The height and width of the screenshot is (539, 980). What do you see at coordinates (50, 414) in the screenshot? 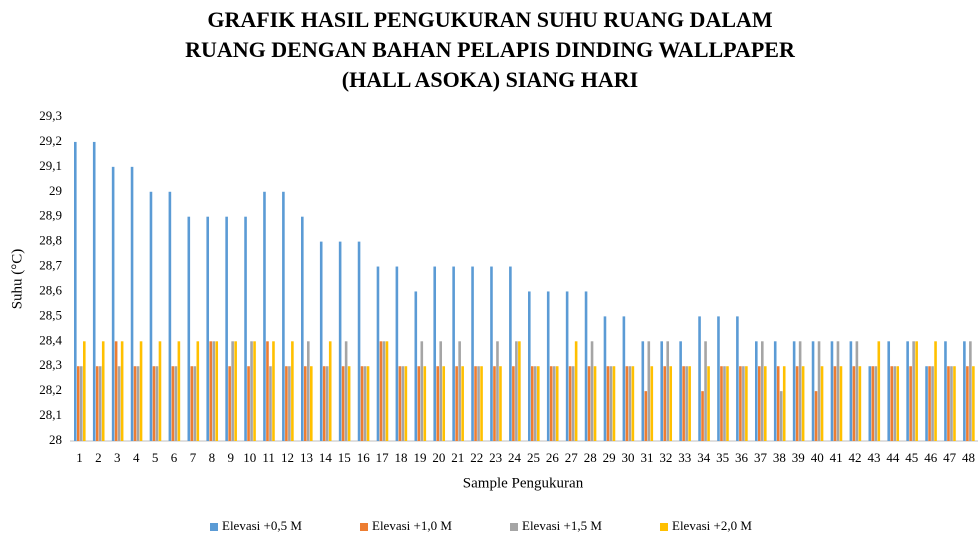
I see `y-tick-label: 28,1` at bounding box center [50, 414].